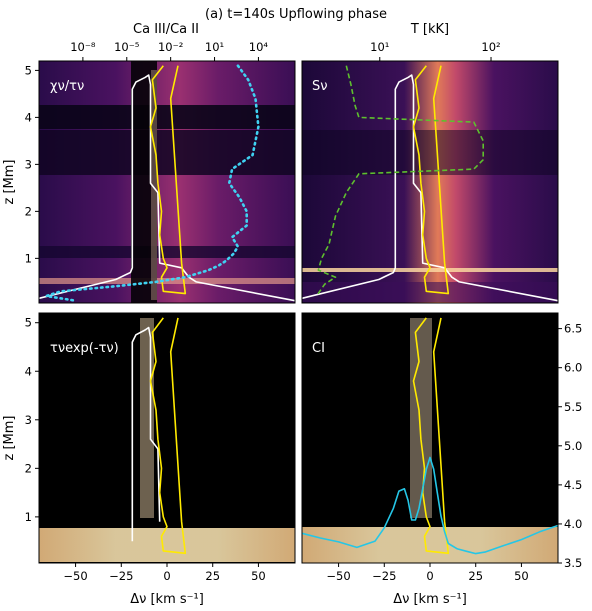 This screenshot has height=611, width=592. What do you see at coordinates (573, 407) in the screenshot?
I see `right-ytick-label: 5.5` at bounding box center [573, 407].